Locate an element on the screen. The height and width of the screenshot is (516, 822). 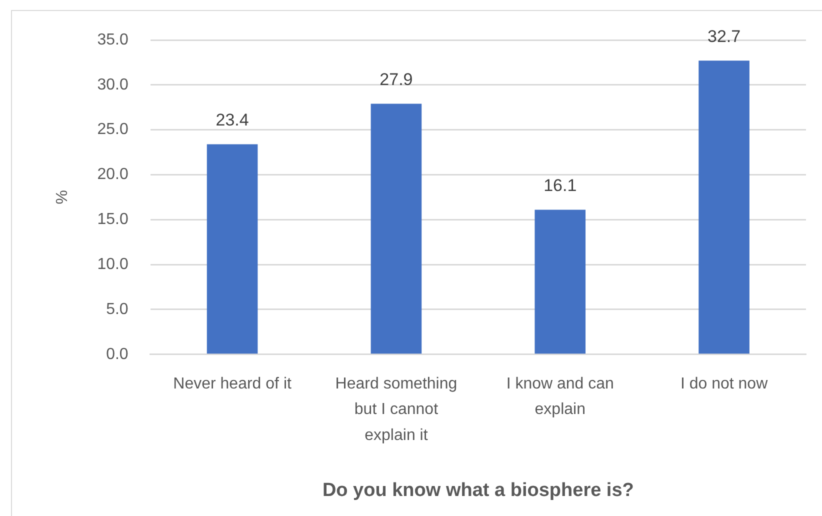
y-tick-label: 5.0 is located at coordinates (117, 309).